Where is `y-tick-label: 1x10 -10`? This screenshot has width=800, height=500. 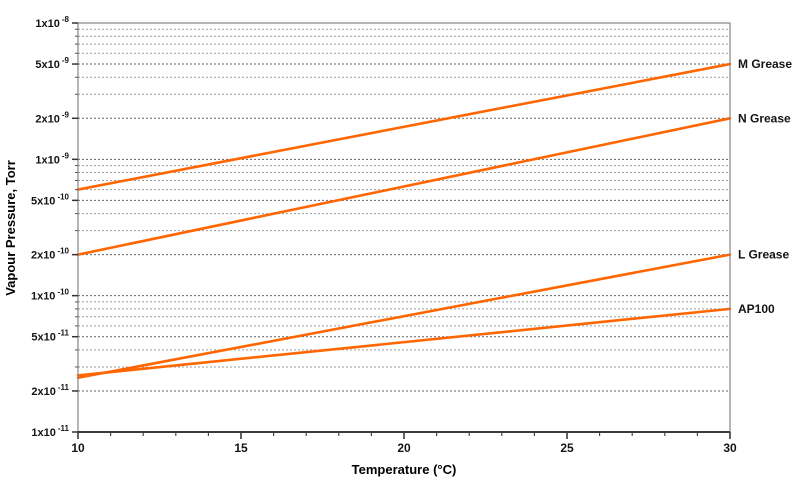 y-tick-label: 1x10 -10 is located at coordinates (50, 295).